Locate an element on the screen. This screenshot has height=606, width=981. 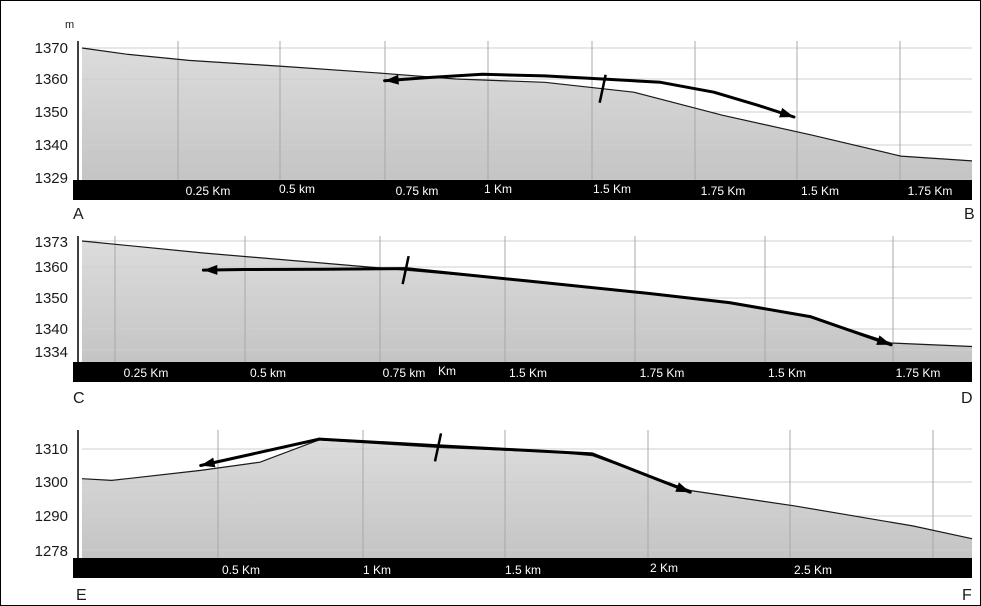
ytick-label: 1373 is located at coordinates (51, 242).